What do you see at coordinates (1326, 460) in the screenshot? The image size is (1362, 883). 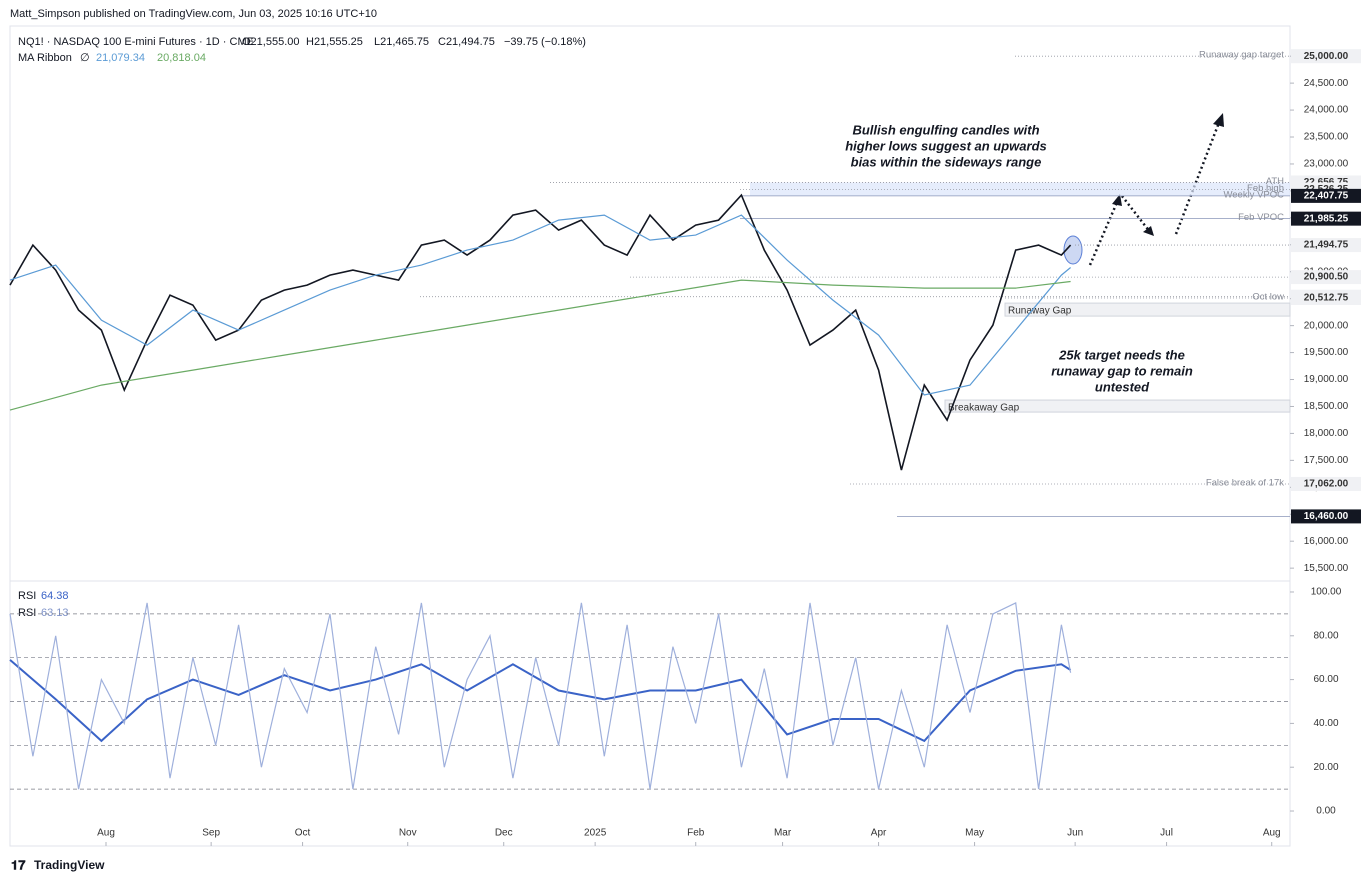 I see `y-tick-label: 17,500.00` at bounding box center [1326, 460].